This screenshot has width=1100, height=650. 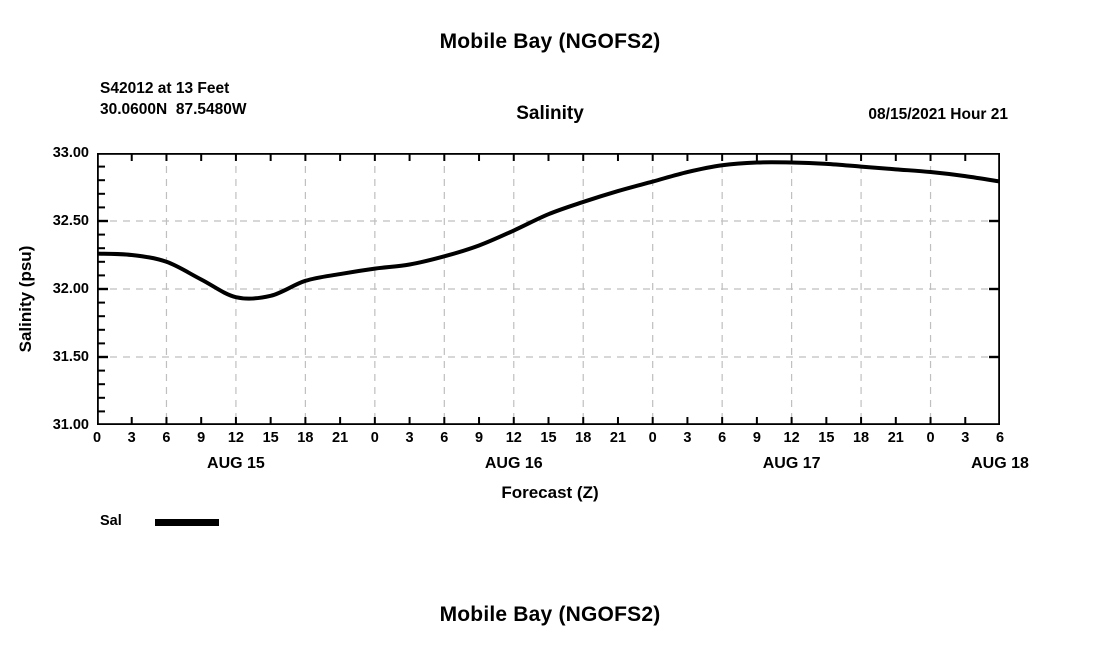 What do you see at coordinates (165, 88) in the screenshot?
I see `station-name-line: S42012 at 13 Feet` at bounding box center [165, 88].